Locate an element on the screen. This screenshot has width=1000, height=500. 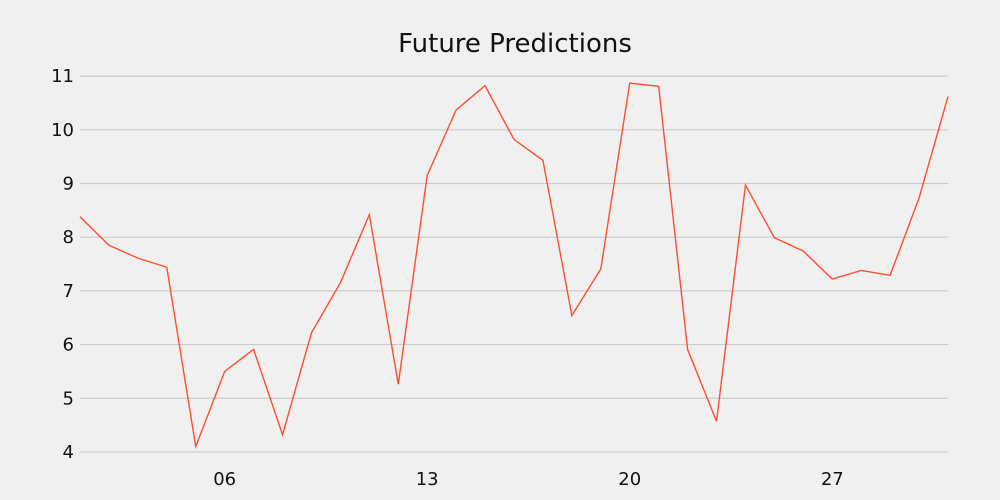
y-axis-ticks: 4 5 6 7 8 9 10 11 is located at coordinates (62, 264).